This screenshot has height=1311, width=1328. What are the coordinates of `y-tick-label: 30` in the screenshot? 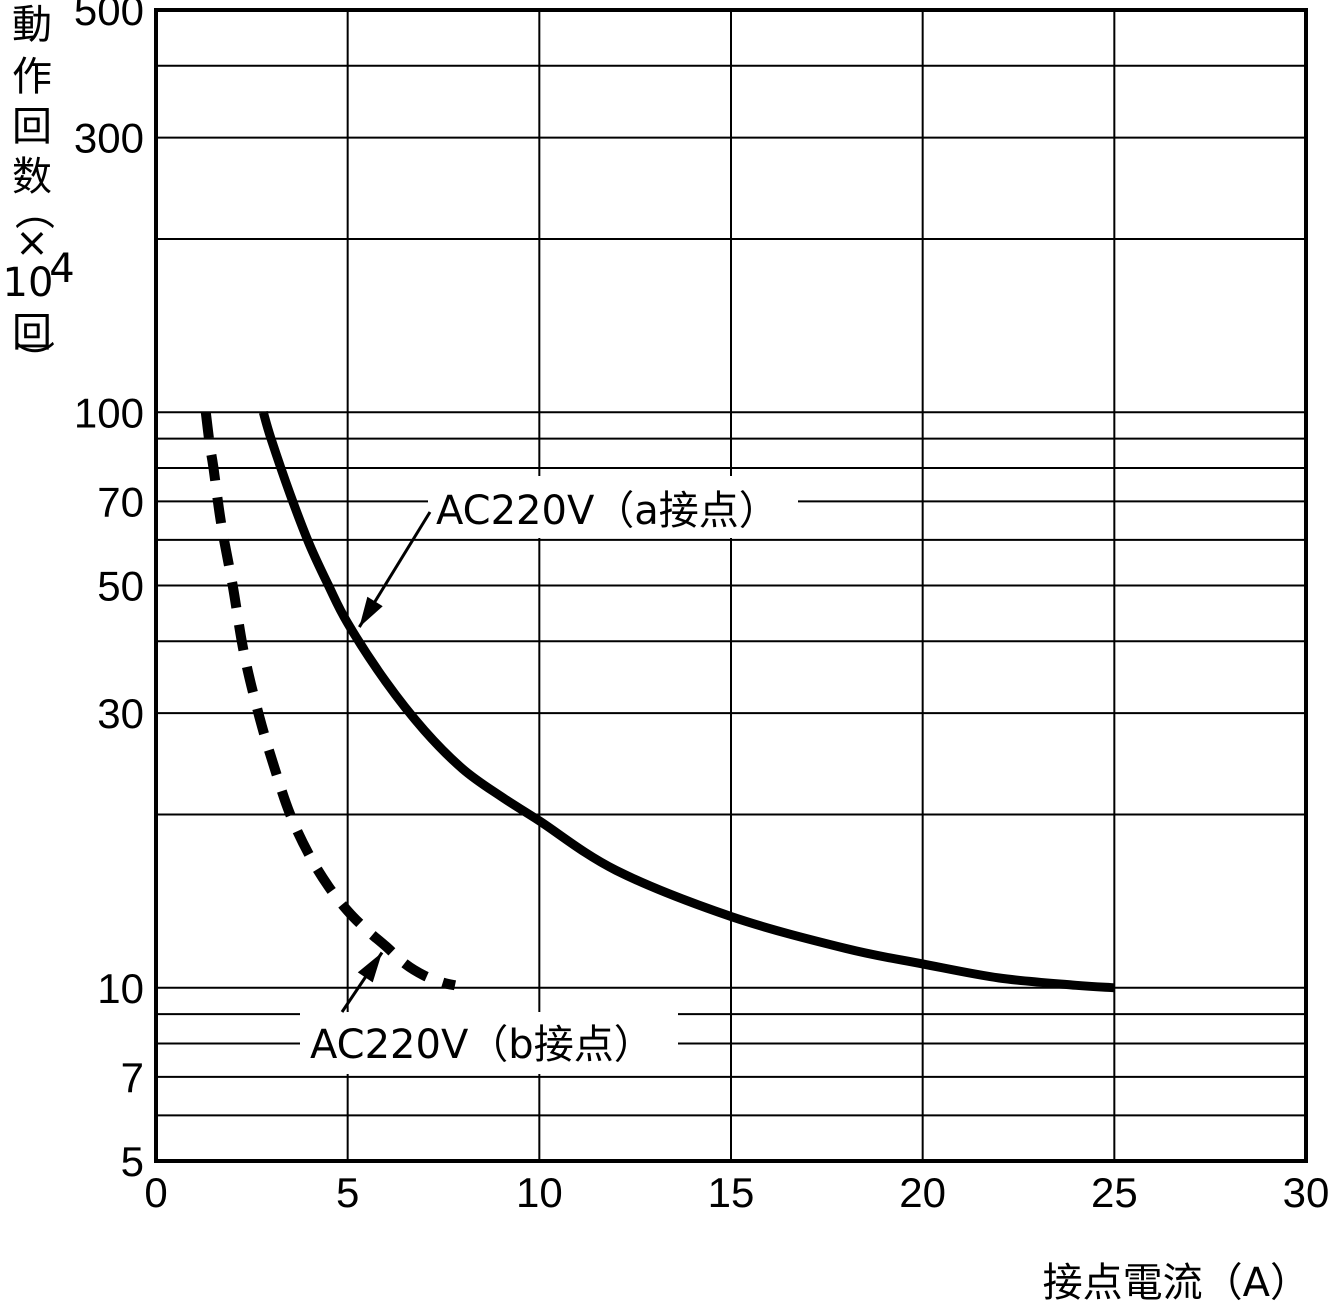 It's located at (120, 713).